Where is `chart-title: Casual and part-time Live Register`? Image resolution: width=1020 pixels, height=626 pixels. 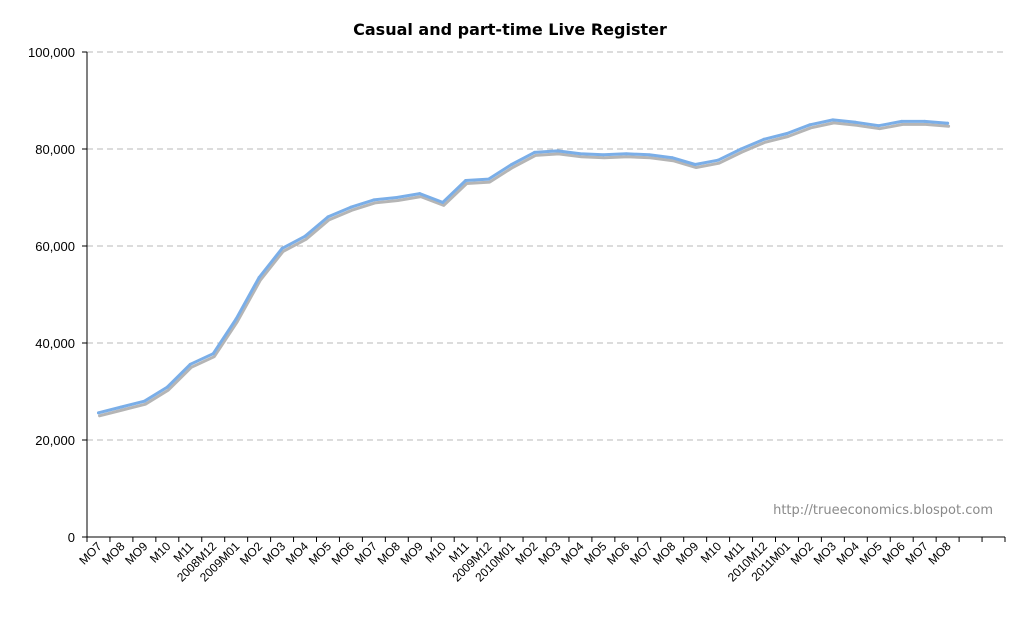 chart-title: Casual and part-time Live Register is located at coordinates (510, 29).